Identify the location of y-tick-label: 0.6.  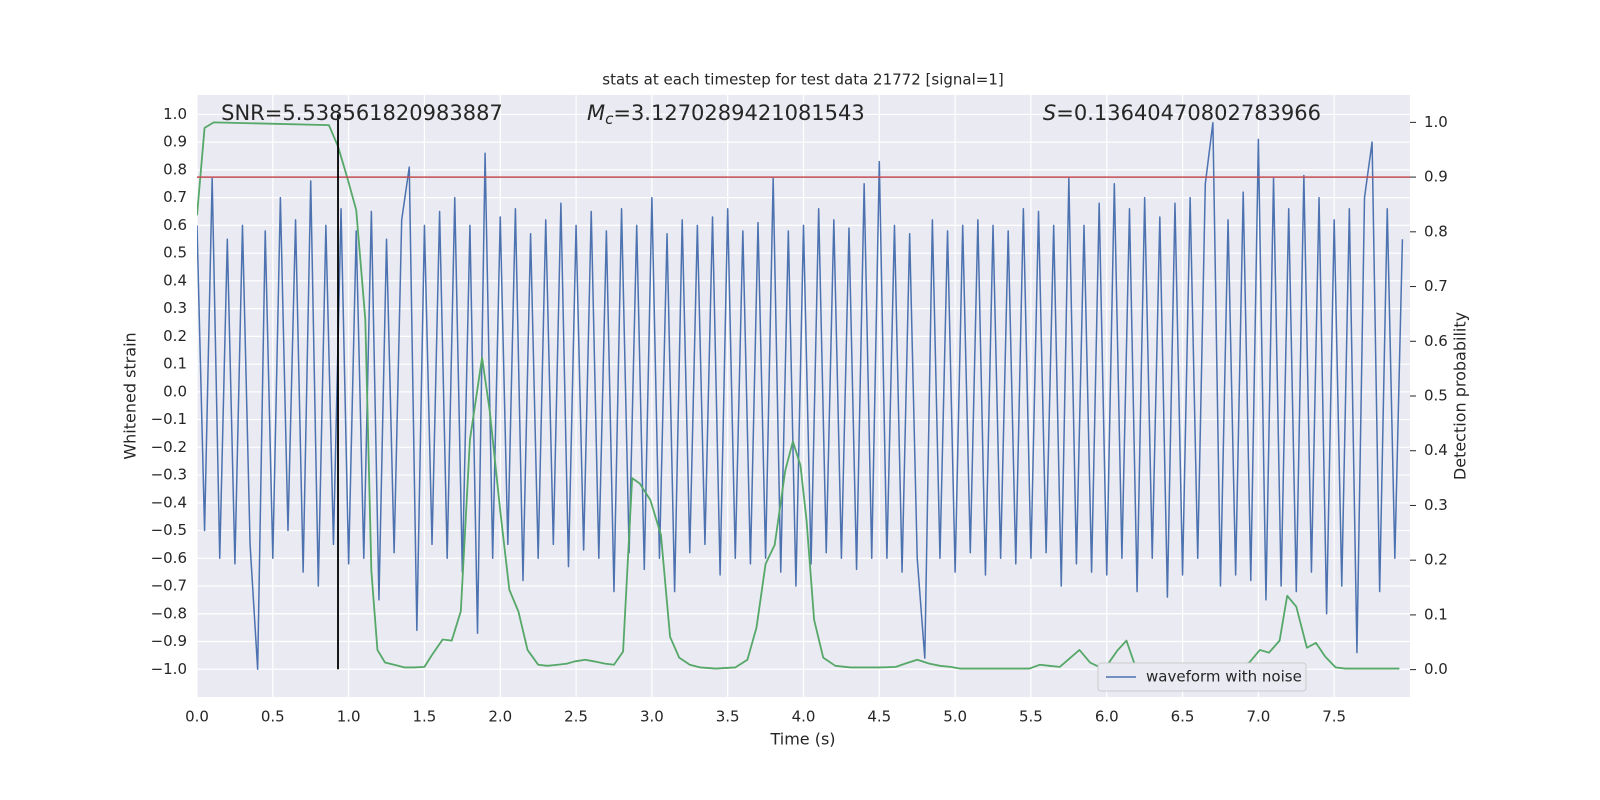
(175, 225).